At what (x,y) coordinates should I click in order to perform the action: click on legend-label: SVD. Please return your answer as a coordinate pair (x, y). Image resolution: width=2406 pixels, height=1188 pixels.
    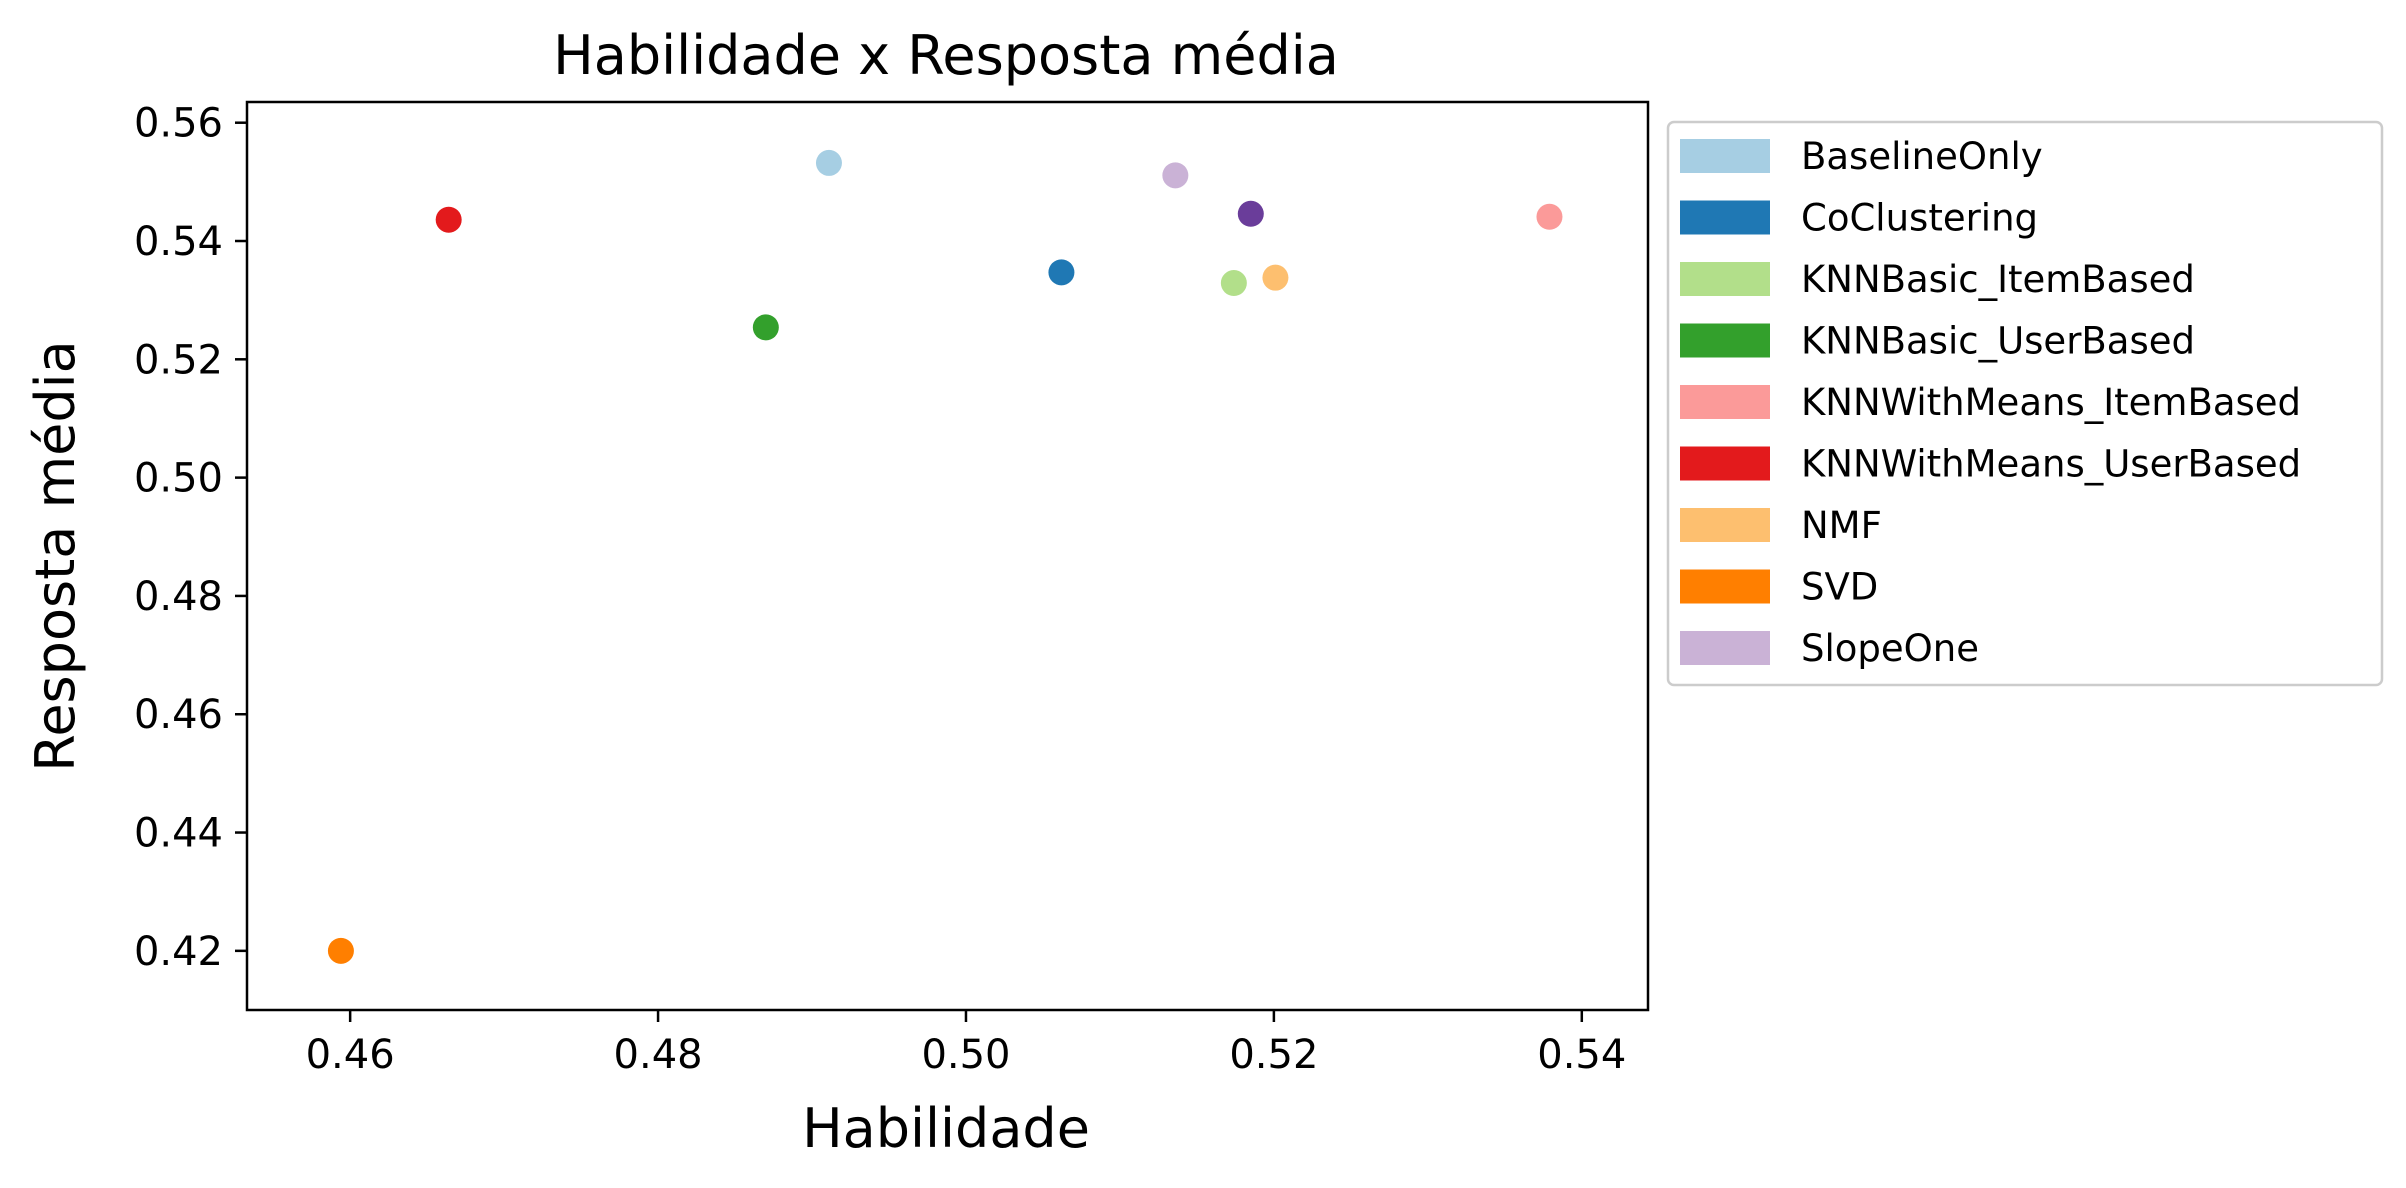
    Looking at the image, I should click on (1839, 587).